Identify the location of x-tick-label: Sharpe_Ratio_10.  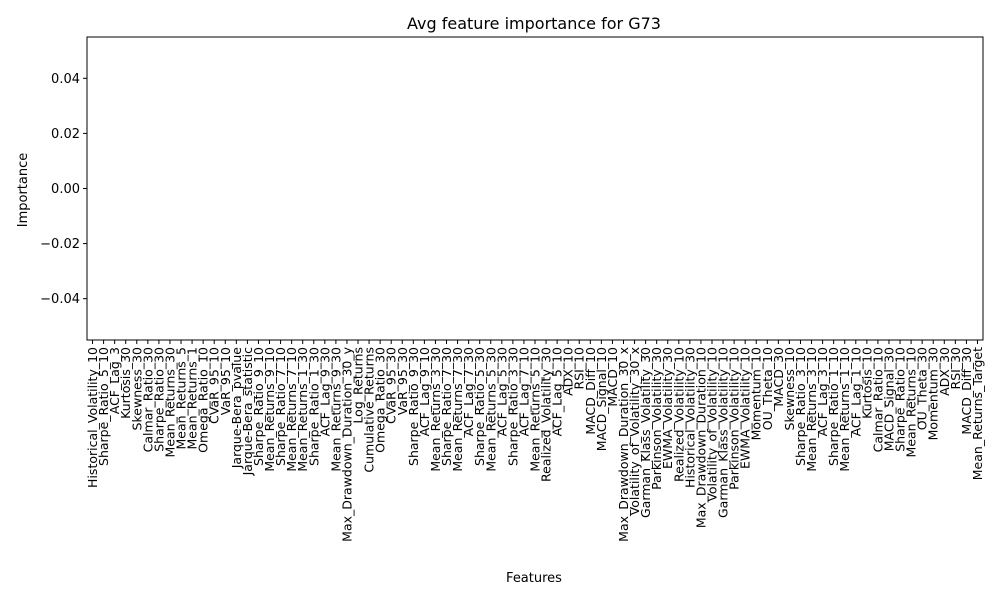
(900, 399).